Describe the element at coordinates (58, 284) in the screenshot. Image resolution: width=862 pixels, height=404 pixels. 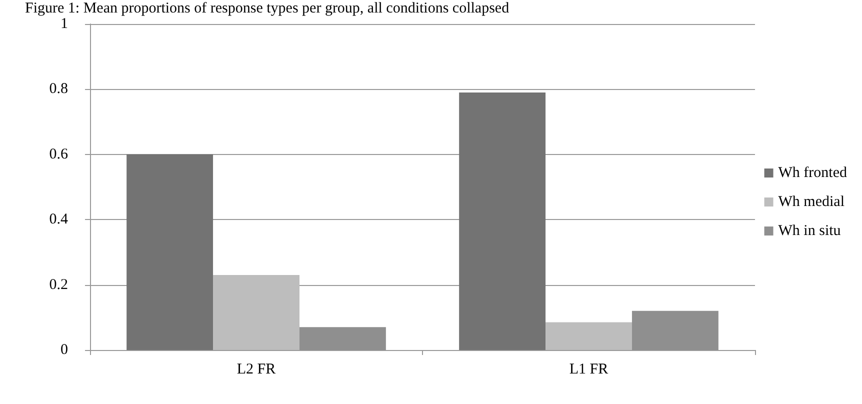
I see `y-tick-label: 0.2` at that location.